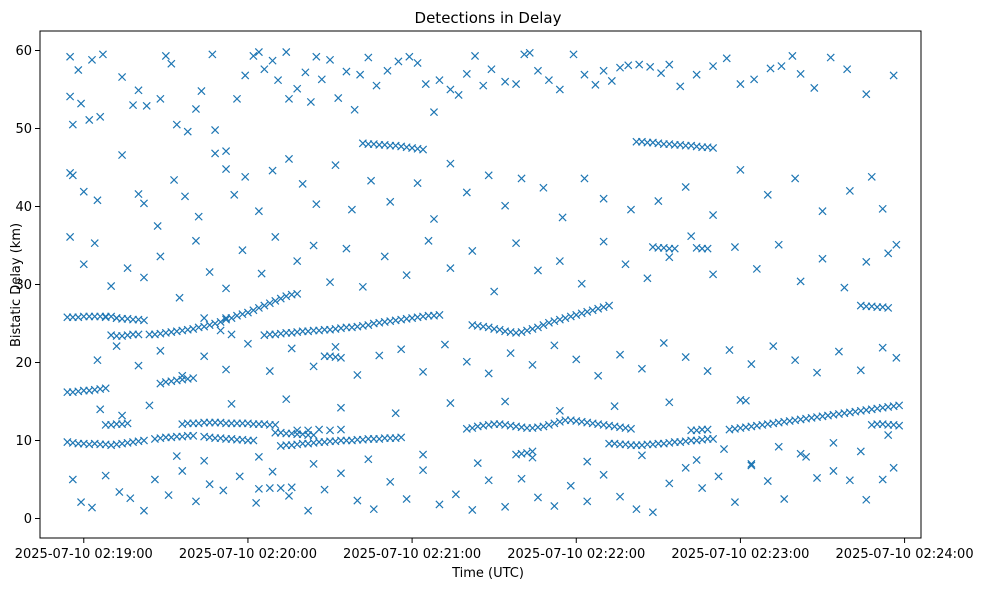 The width and height of the screenshot is (988, 590). Describe the element at coordinates (23, 285) in the screenshot. I see `y-tick-label: 30` at that location.